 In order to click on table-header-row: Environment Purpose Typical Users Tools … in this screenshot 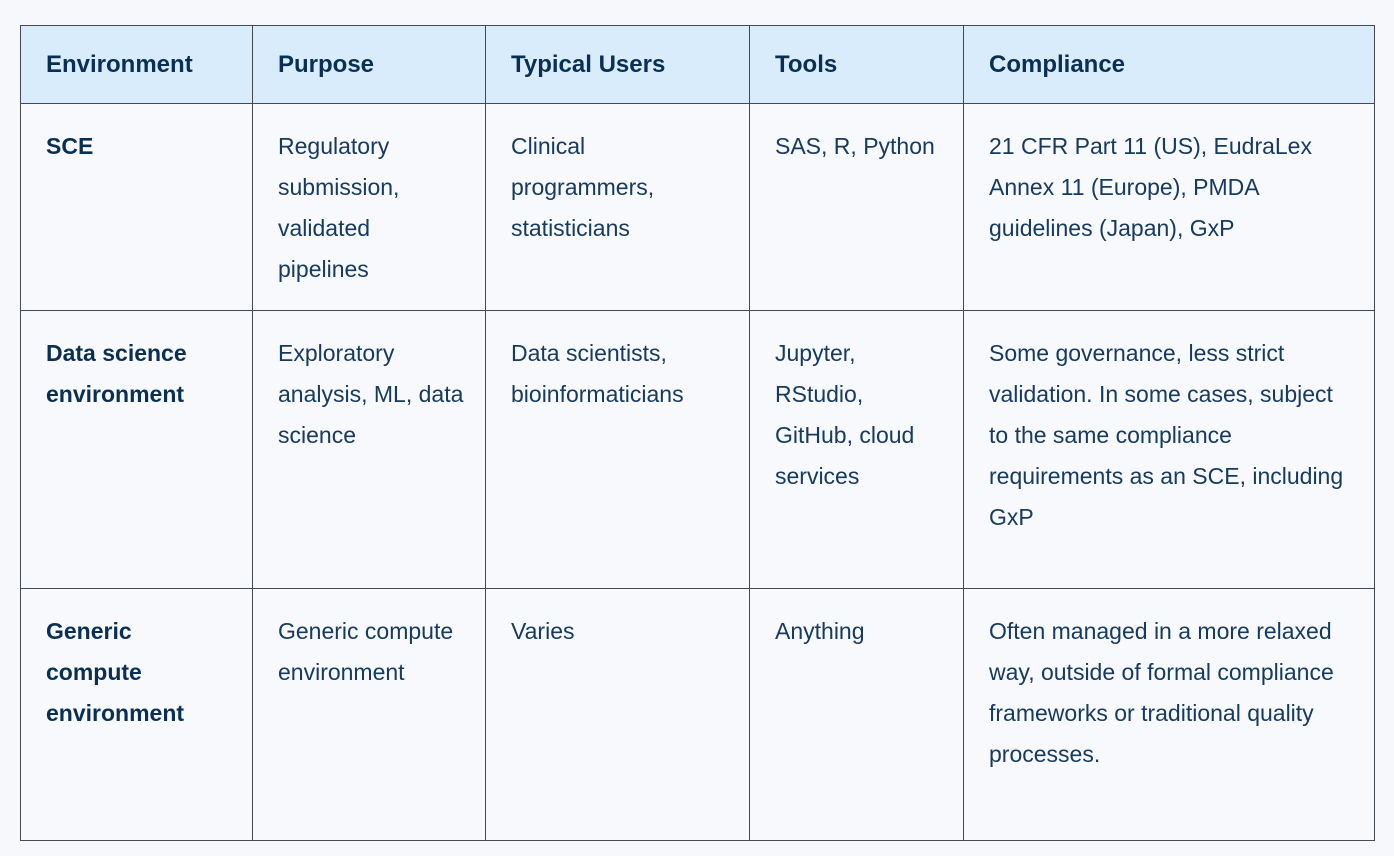, I will do `click(697, 64)`.